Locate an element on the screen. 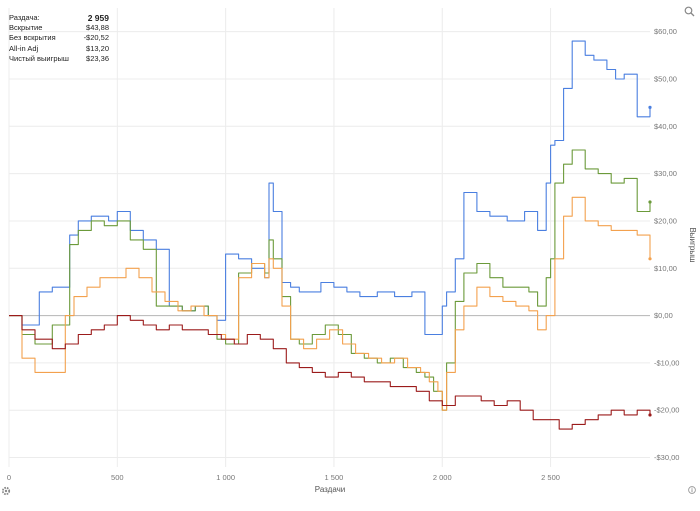 The width and height of the screenshot is (700, 511). y-tick-label: $10,00 is located at coordinates (665, 268).